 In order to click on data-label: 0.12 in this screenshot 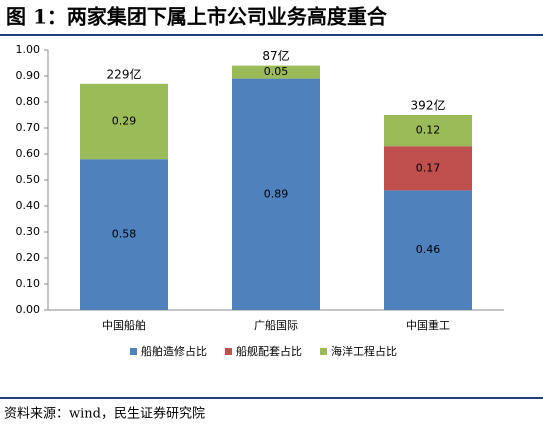, I will do `click(428, 130)`.